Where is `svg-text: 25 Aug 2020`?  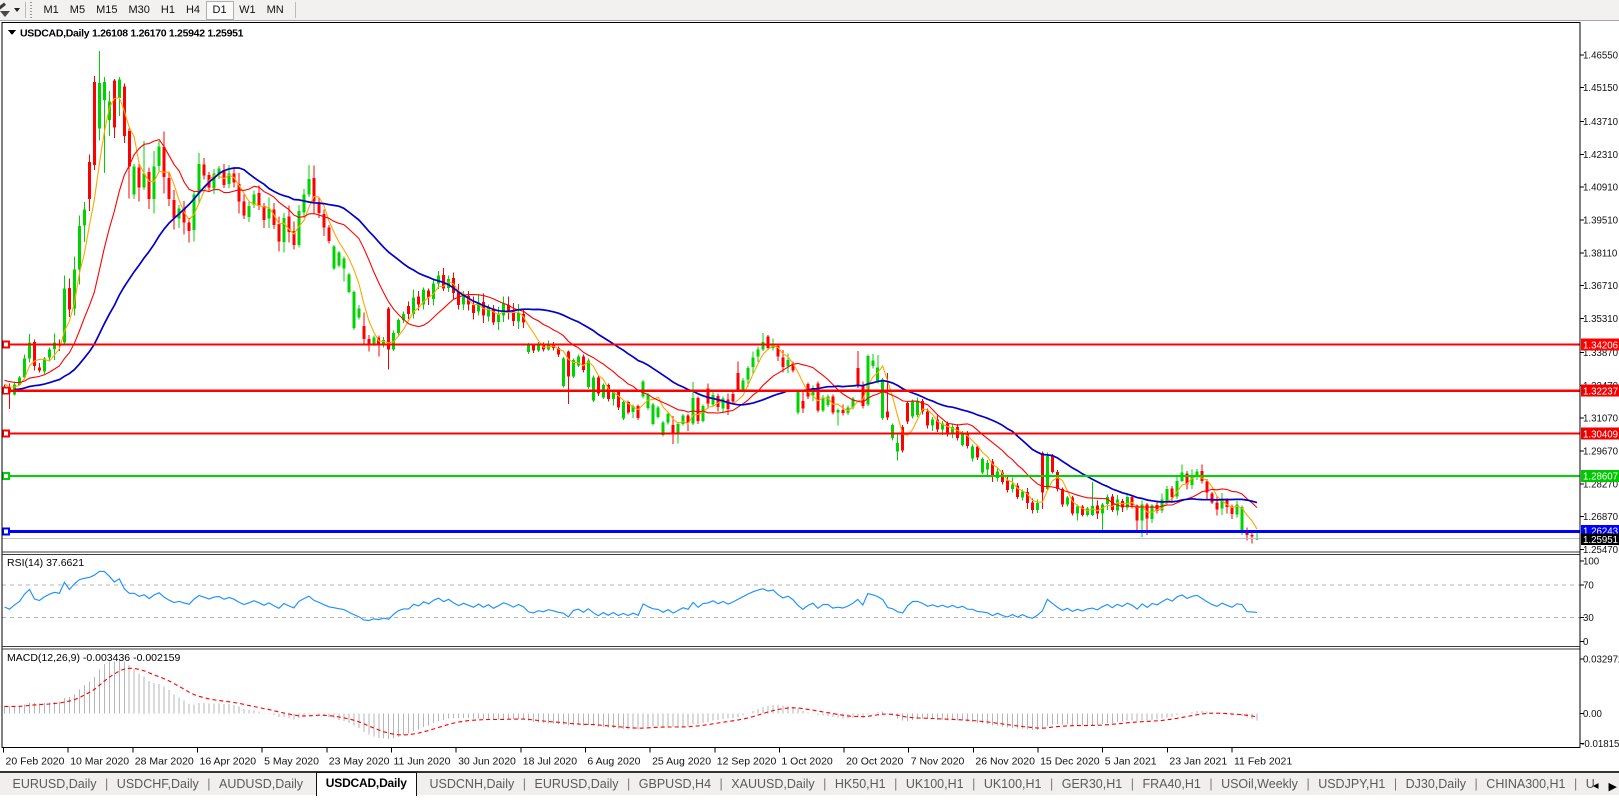
svg-text: 25 Aug 2020 is located at coordinates (681, 762).